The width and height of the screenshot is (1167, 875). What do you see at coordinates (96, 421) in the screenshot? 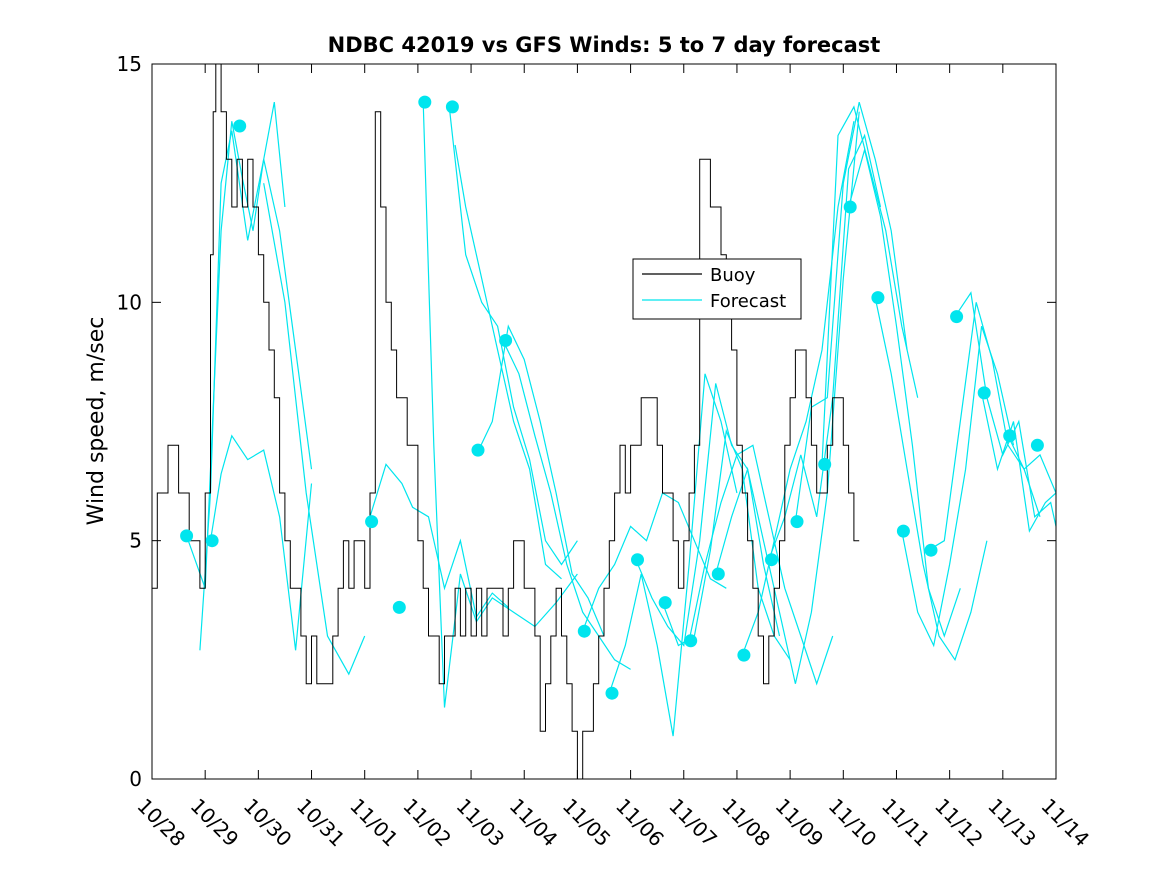
I see `y-axis-label: Wind speed, m/sec` at bounding box center [96, 421].